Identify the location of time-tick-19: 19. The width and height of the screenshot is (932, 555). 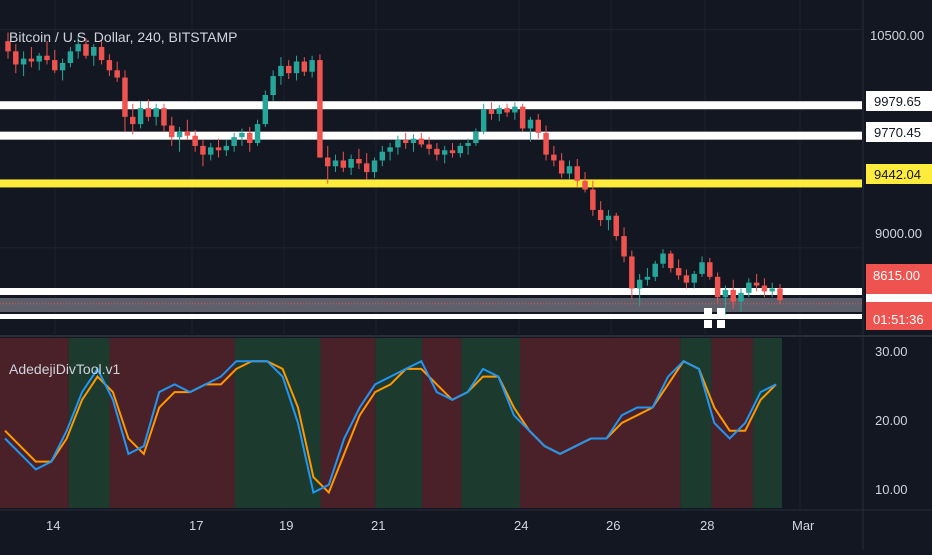
(286, 525).